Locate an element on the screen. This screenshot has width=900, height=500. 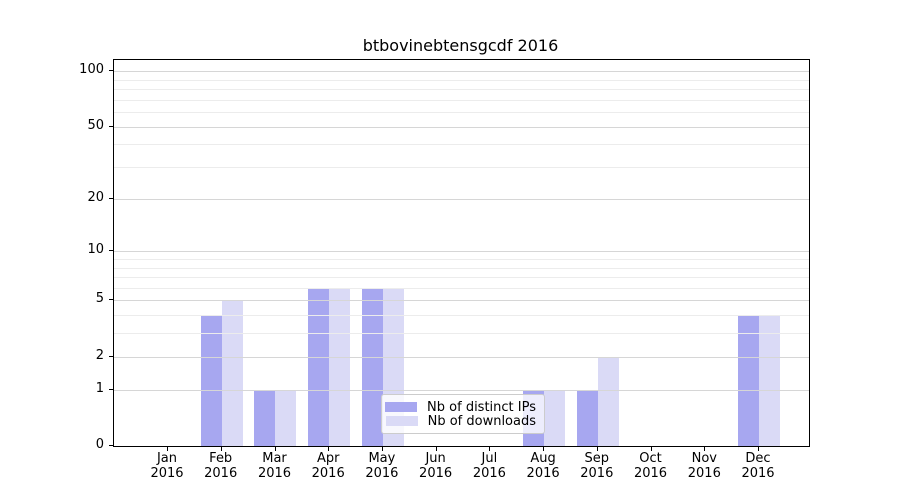
x-tick-label-sep: Sep 2016 is located at coordinates (597, 466).